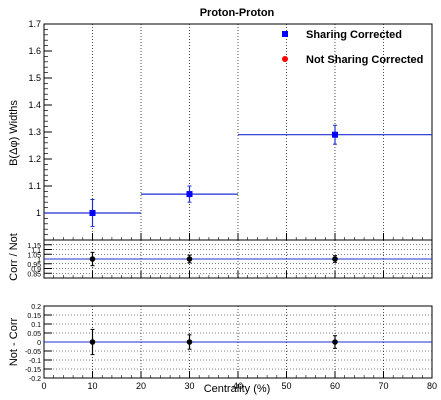  Describe the element at coordinates (34, 78) in the screenshot. I see `y-tick-label: 1.5` at that location.